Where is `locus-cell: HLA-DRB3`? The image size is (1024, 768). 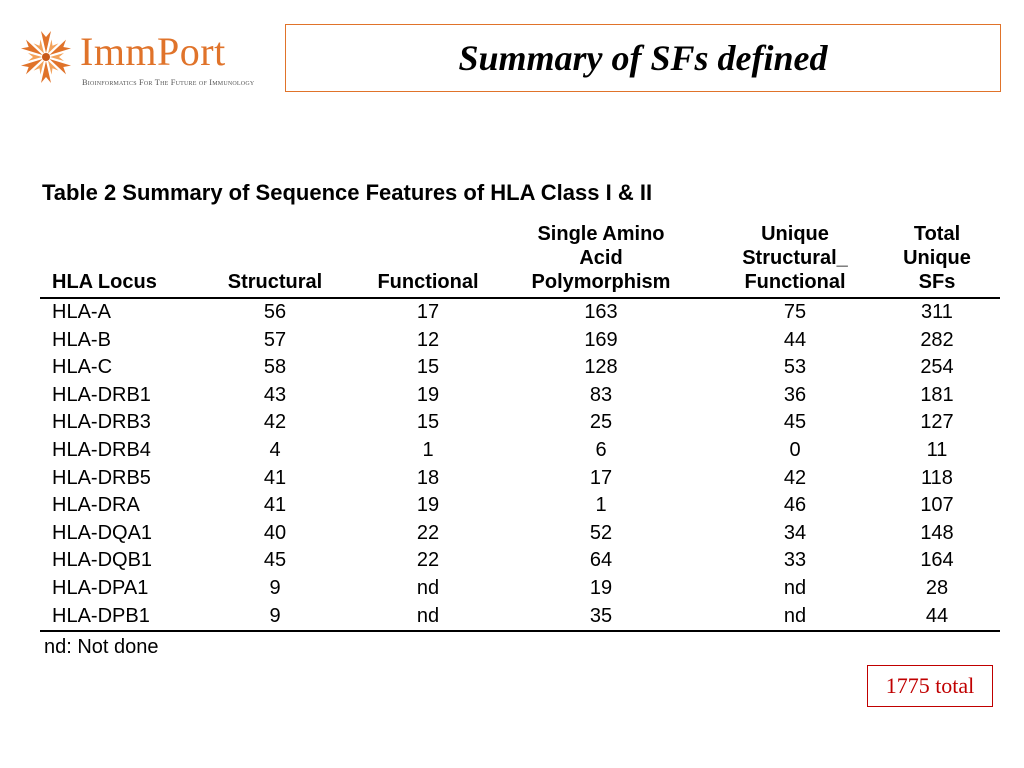 locus-cell: HLA-DRB3 is located at coordinates (101, 422).